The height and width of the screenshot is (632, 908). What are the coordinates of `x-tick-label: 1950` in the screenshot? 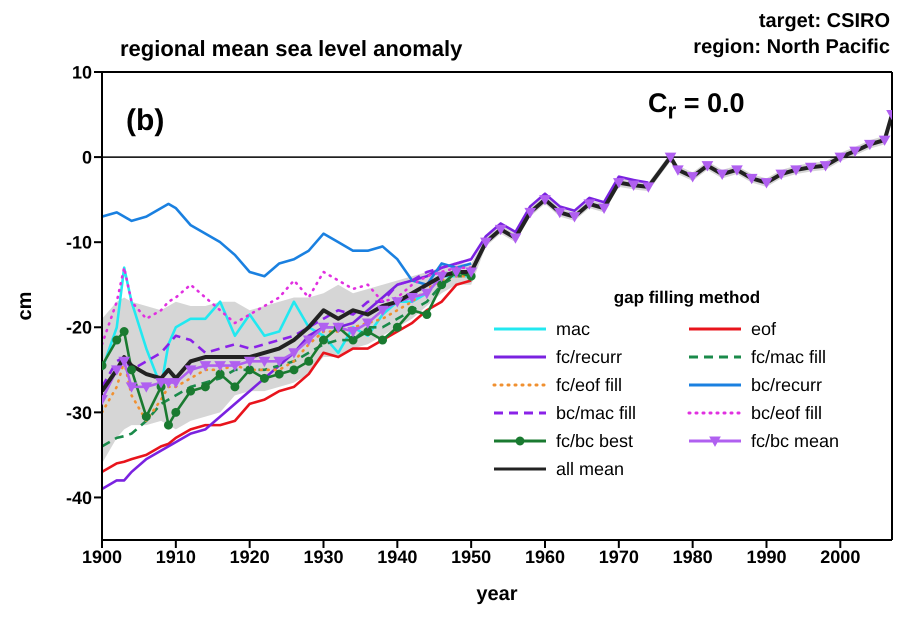 It's located at (471, 556).